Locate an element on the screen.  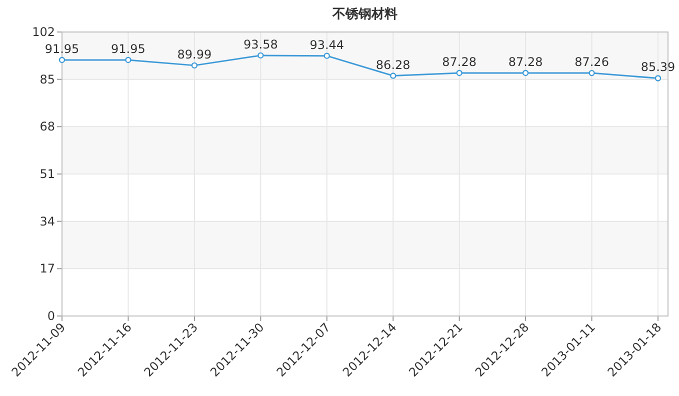
data-label: 87.26 is located at coordinates (591, 62).